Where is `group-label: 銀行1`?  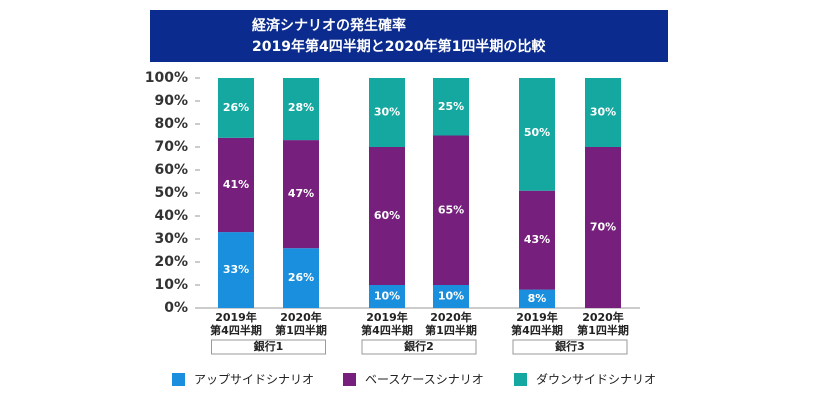 group-label: 銀行1 is located at coordinates (269, 346).